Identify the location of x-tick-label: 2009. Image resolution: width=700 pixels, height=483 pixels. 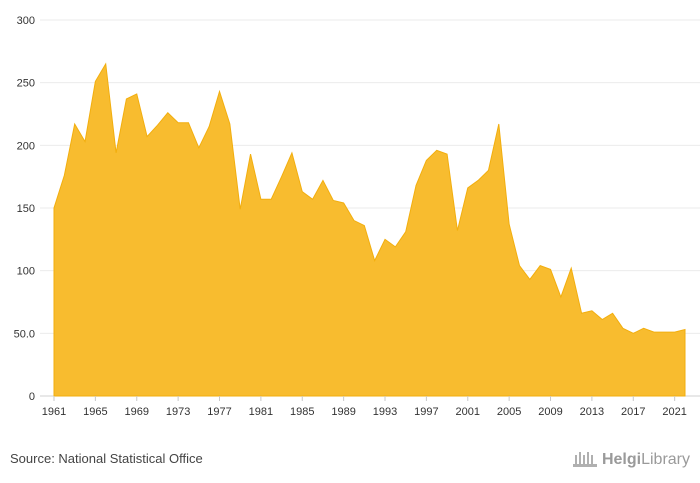
(550, 412).